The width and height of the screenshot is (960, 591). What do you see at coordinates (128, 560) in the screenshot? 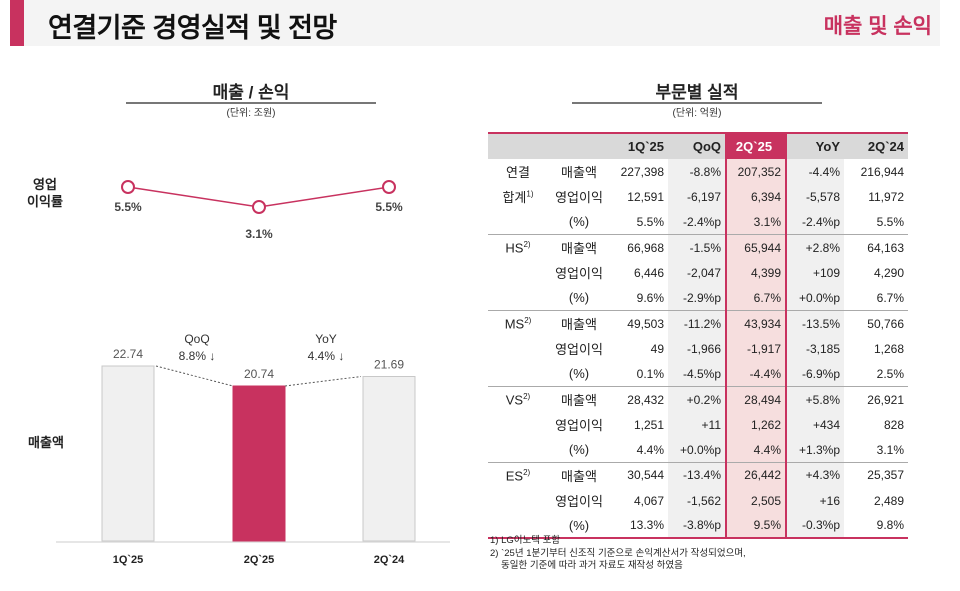
I see `x-tick-label: 1Q`25` at bounding box center [128, 560].